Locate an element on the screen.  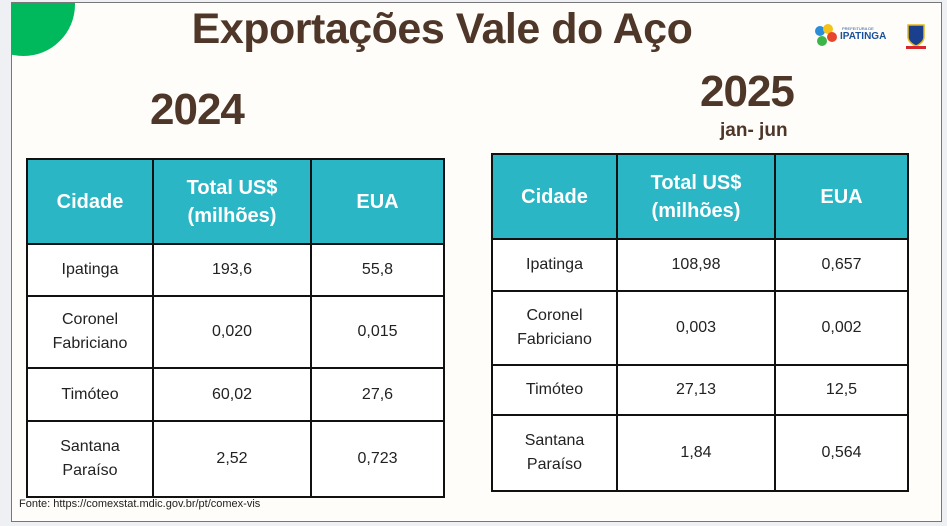
table-row: Timóteo 60,02 27,6 is located at coordinates (235, 394).